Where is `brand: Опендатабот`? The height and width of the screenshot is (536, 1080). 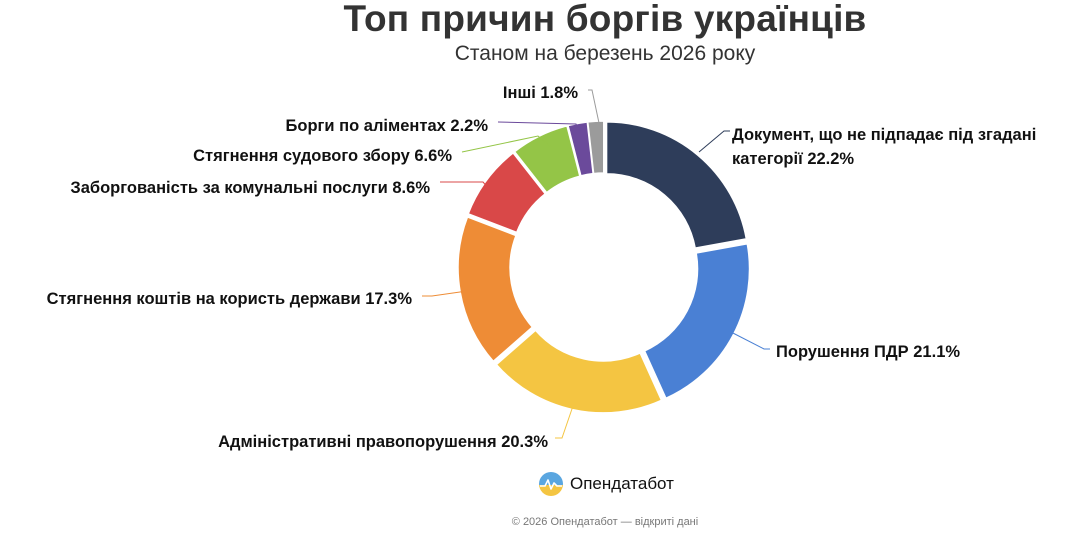 brand: Опендатабот is located at coordinates (606, 484).